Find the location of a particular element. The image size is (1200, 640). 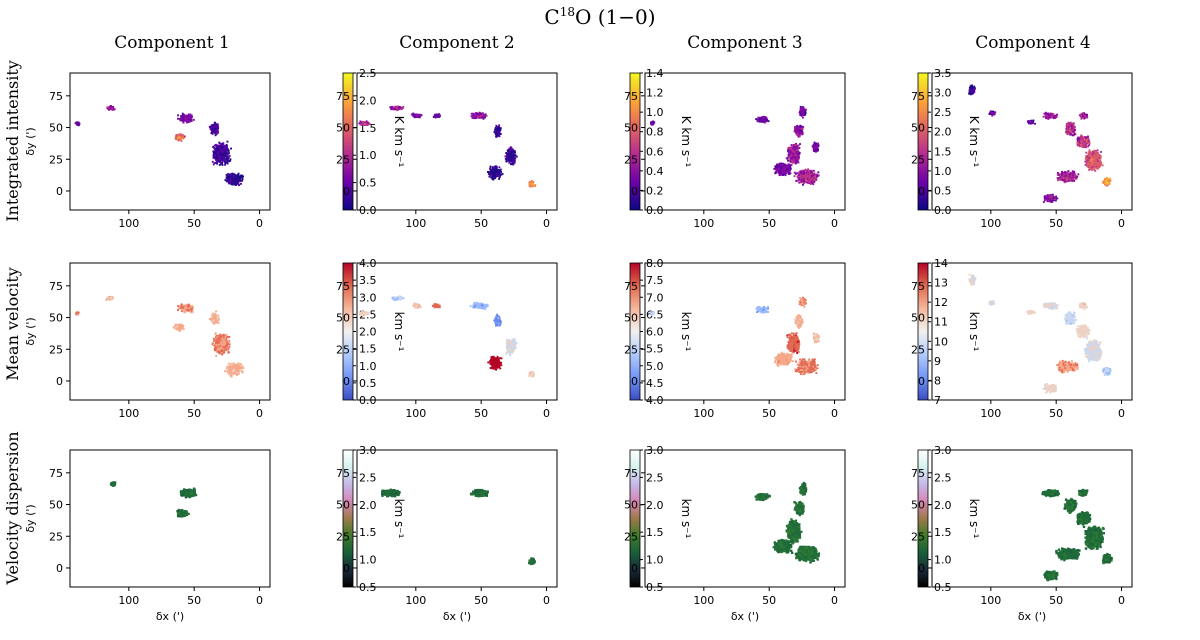

column-title-3: Component 3 is located at coordinates (745, 43).